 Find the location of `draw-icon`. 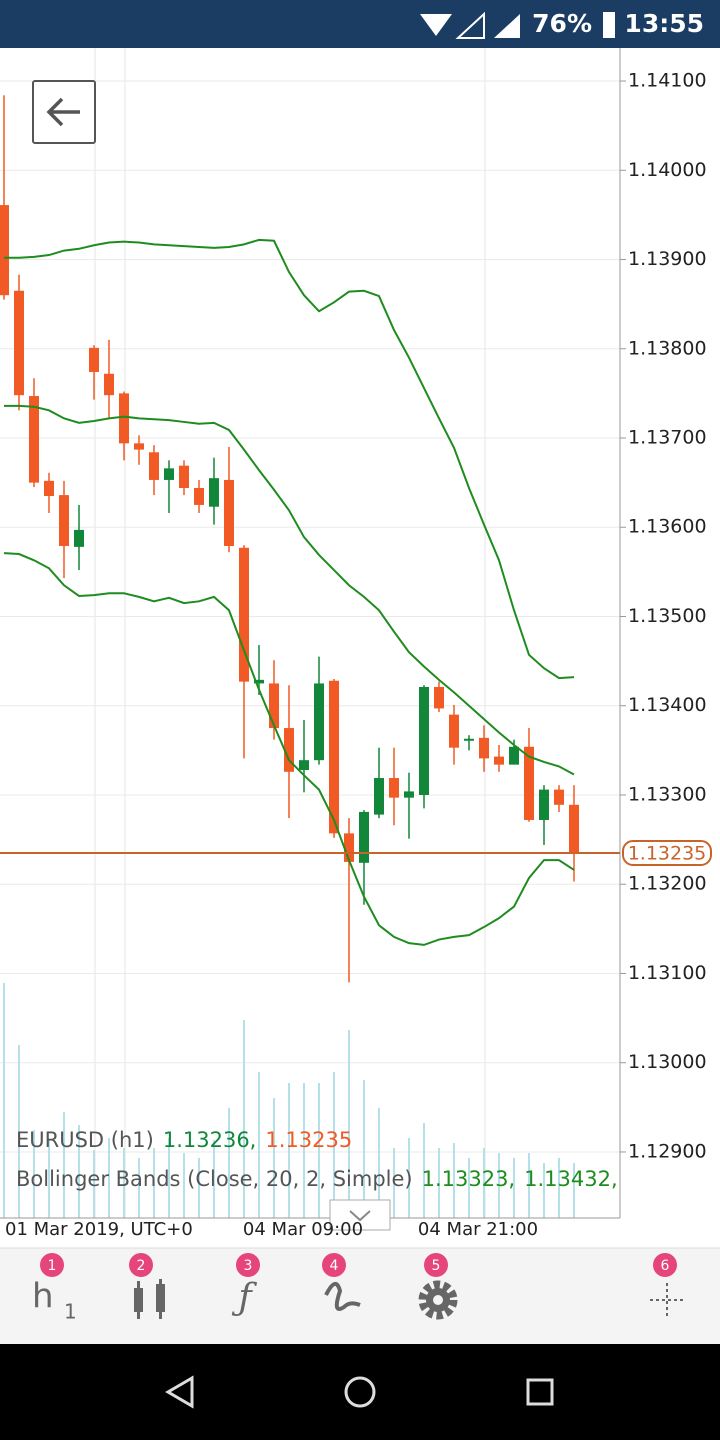

draw-icon is located at coordinates (342, 1296).